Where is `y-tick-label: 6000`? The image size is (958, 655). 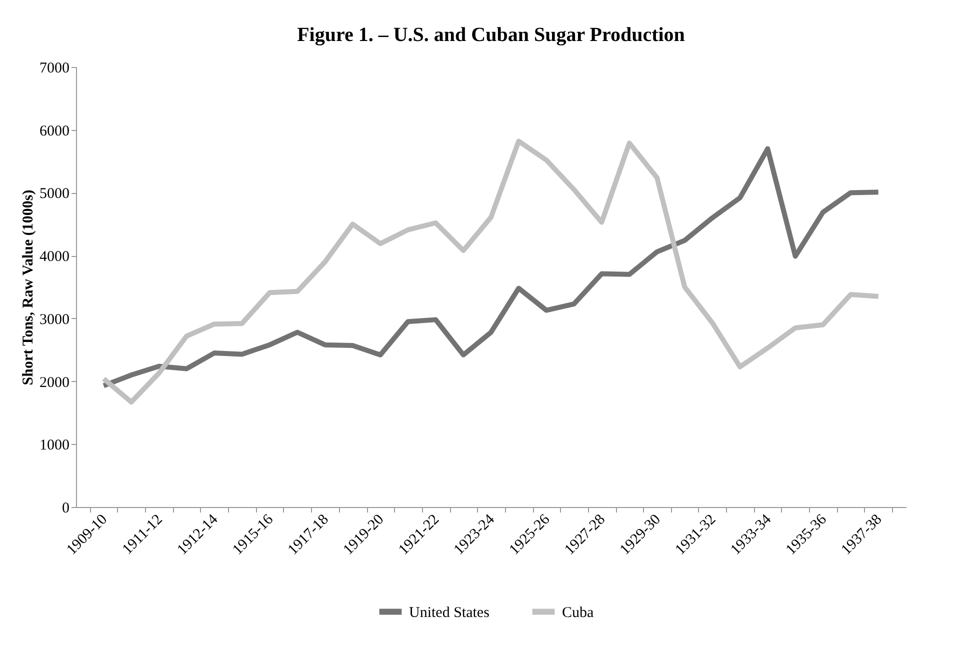 y-tick-label: 6000 is located at coordinates (55, 131).